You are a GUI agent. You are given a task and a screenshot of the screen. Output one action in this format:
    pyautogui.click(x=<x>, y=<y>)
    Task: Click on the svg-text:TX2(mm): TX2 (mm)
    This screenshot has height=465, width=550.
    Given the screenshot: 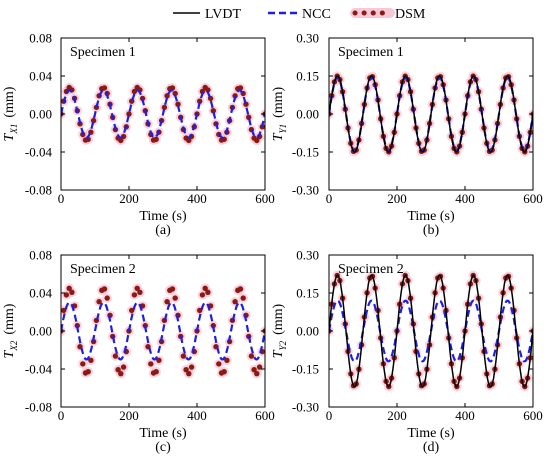 What is the action you would take?
    pyautogui.click(x=10, y=330)
    